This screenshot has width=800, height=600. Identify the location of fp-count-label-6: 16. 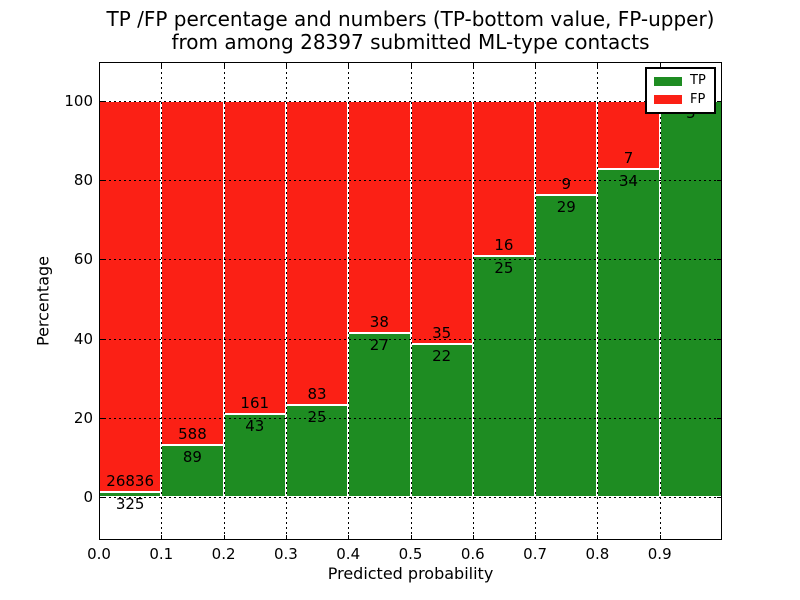
(504, 244).